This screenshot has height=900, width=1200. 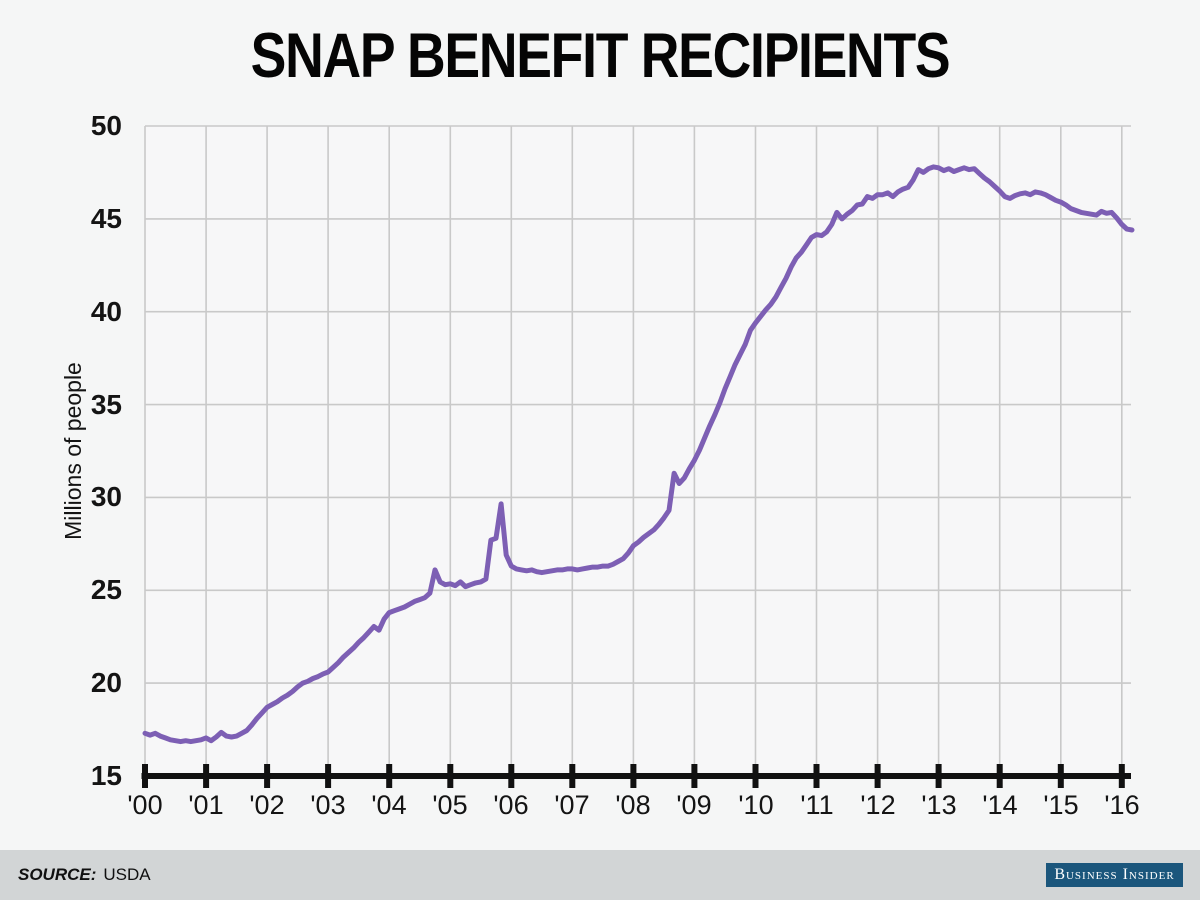 I want to click on x-tick-label: '15, so click(x=1061, y=805).